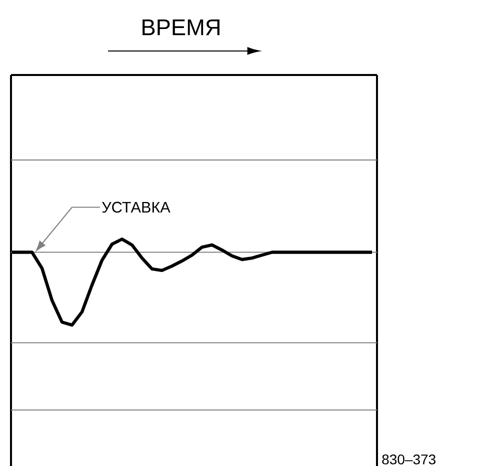 The image size is (479, 466). What do you see at coordinates (409, 459) in the screenshot?
I see `text: 830–373` at bounding box center [409, 459].